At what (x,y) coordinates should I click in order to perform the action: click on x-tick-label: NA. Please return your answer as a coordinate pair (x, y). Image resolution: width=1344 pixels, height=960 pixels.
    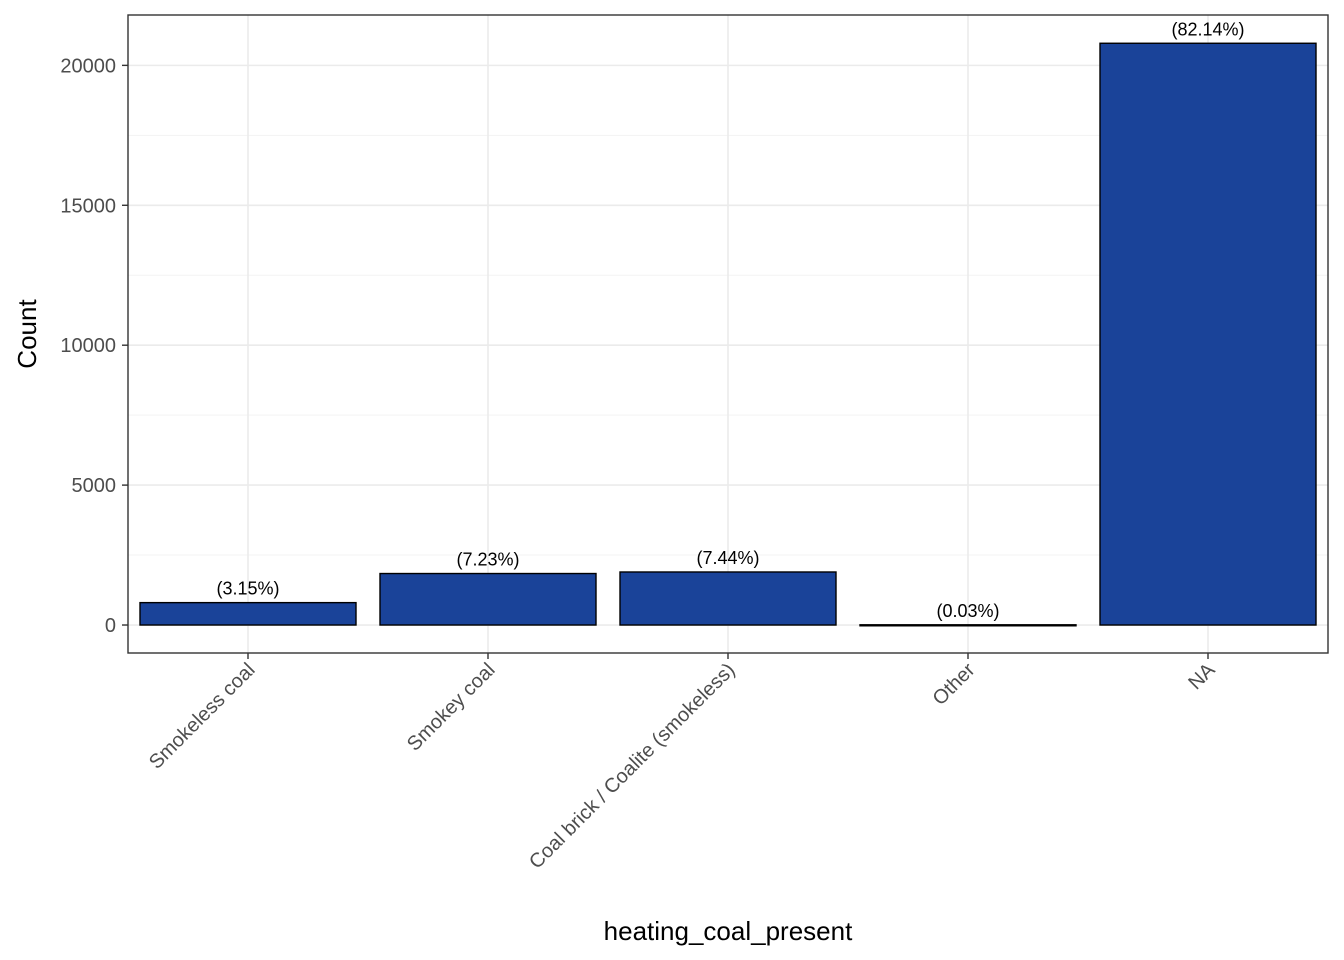
    Looking at the image, I should click on (1202, 677).